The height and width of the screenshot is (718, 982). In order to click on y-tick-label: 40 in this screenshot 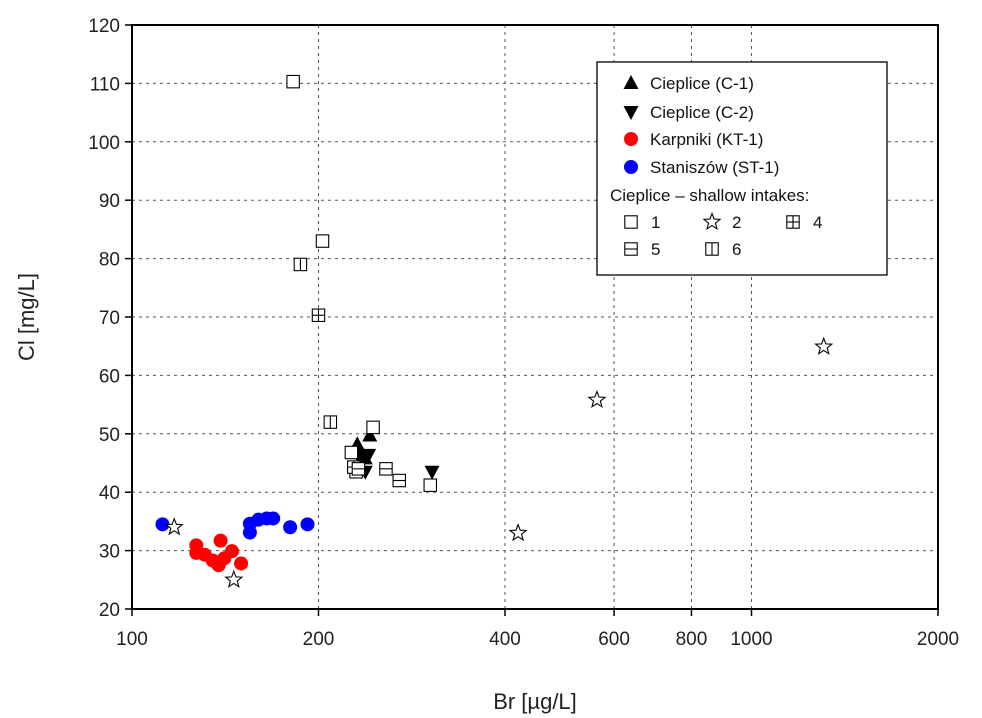, I will do `click(109, 493)`.